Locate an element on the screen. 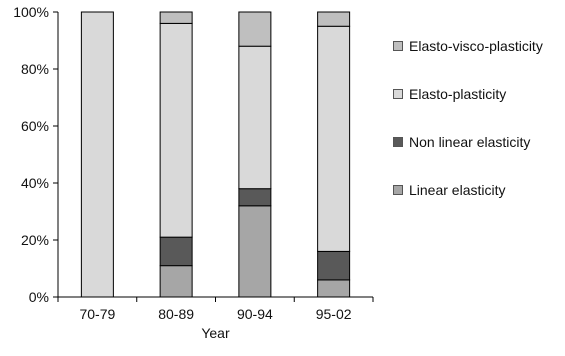  legend-item: Elasto-plasticity is located at coordinates (468, 93).